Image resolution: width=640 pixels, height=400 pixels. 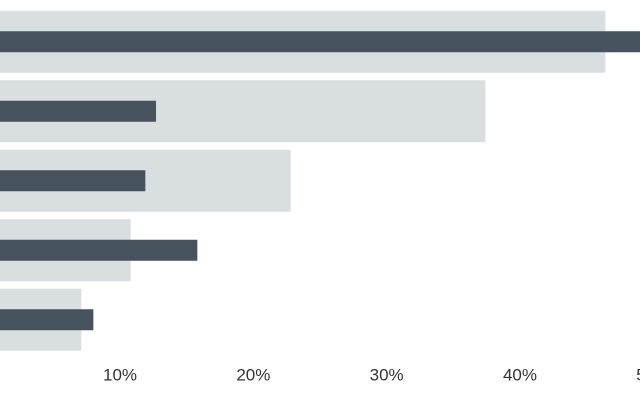 What do you see at coordinates (387, 374) in the screenshot?
I see `x-tick-label: 30%` at bounding box center [387, 374].